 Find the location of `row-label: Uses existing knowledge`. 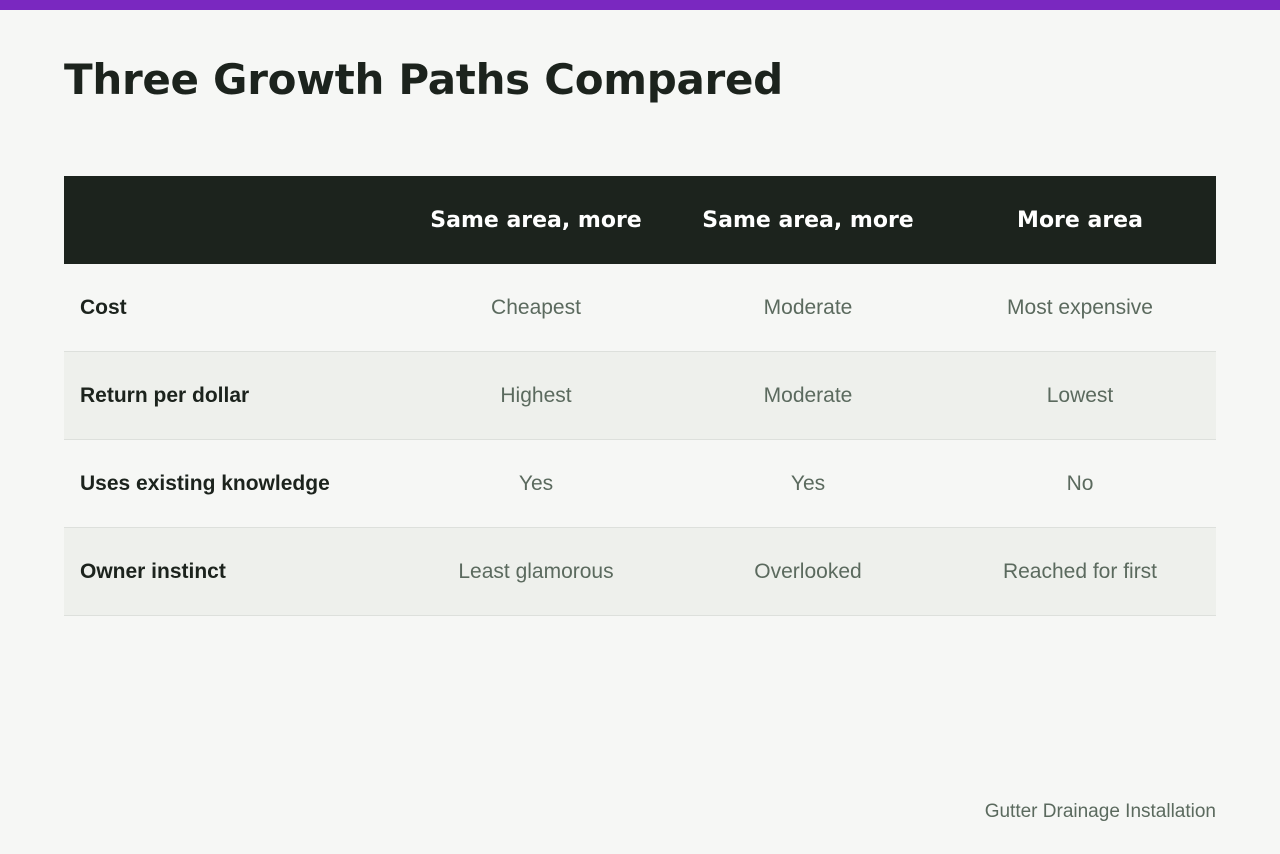

row-label: Uses existing knowledge is located at coordinates (232, 483).